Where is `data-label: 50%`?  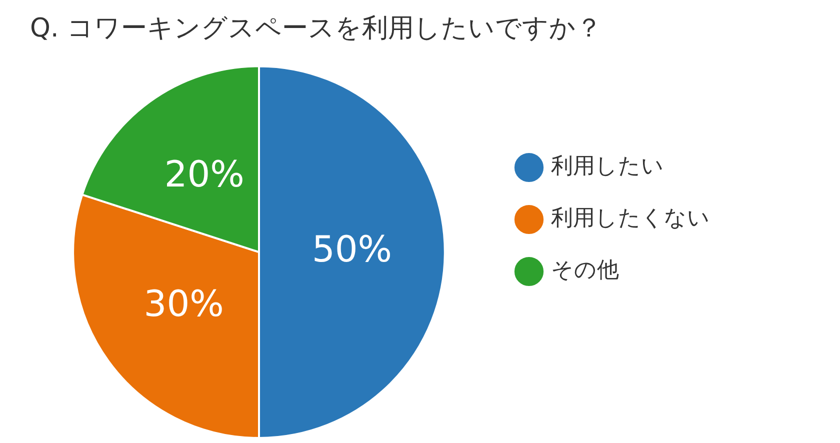
data-label: 50% is located at coordinates (352, 249).